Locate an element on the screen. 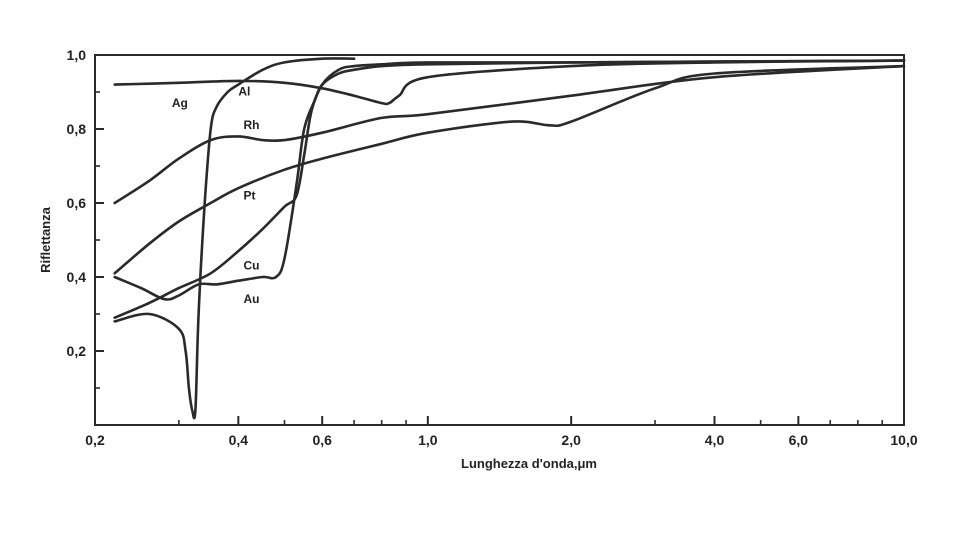  series-line-al is located at coordinates (509, 82).